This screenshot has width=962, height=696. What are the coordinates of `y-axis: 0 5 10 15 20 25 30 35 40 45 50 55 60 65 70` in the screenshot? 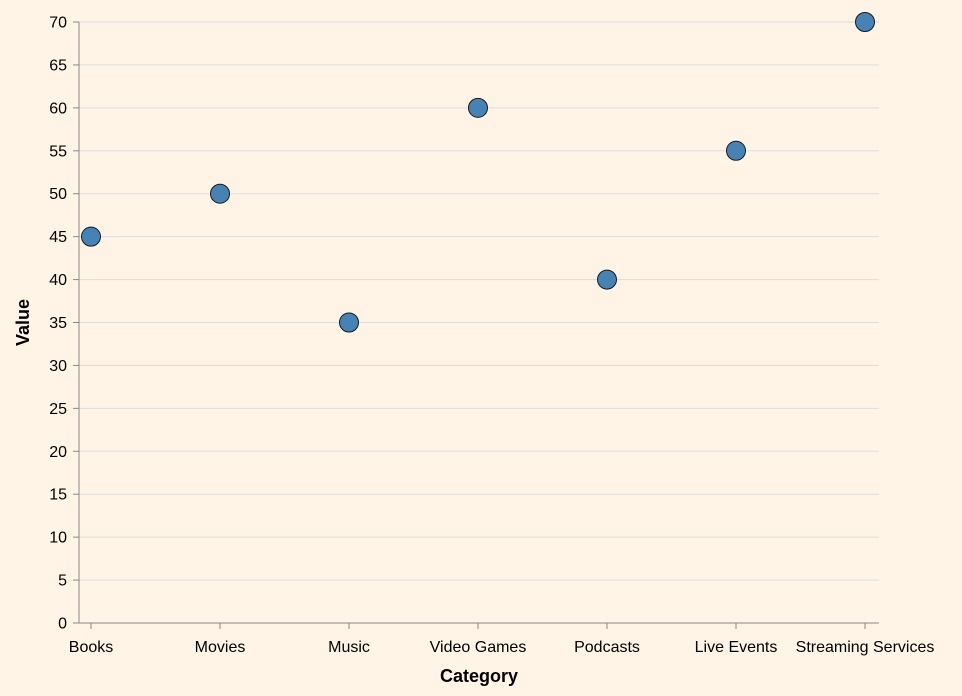 It's located at (64, 324).